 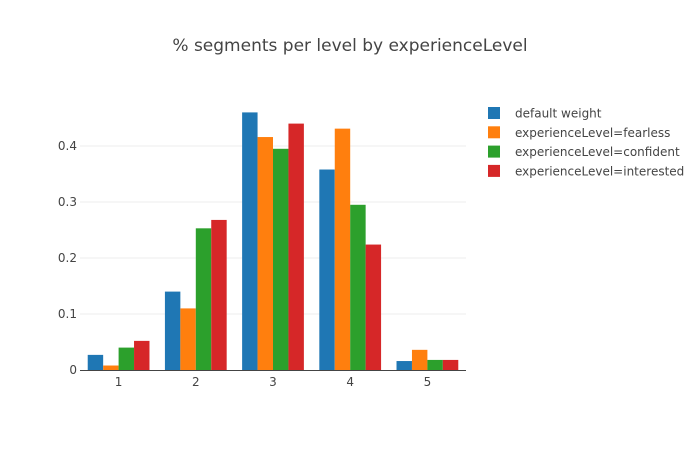 I want to click on y-tick-label: 0.4, so click(x=67, y=146).